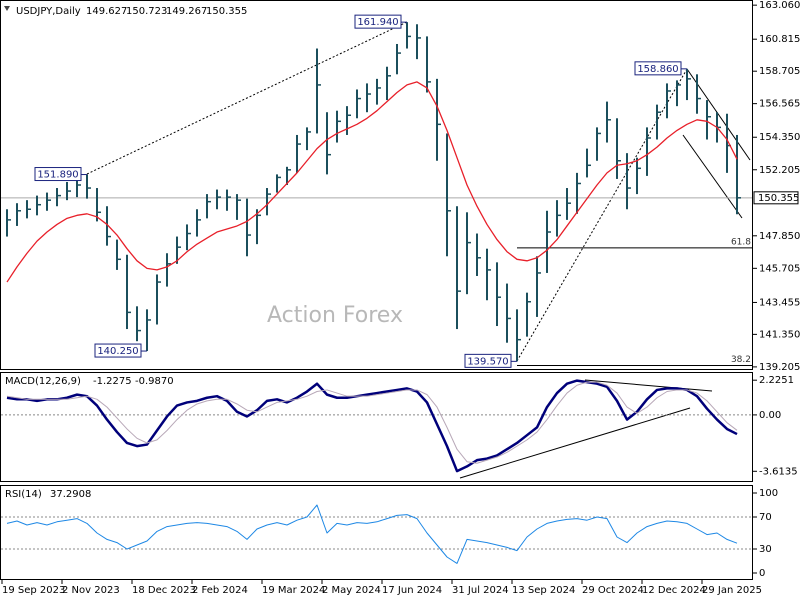  What do you see at coordinates (779, 236) in the screenshot?
I see `y-tick-label: 147.850` at bounding box center [779, 236].